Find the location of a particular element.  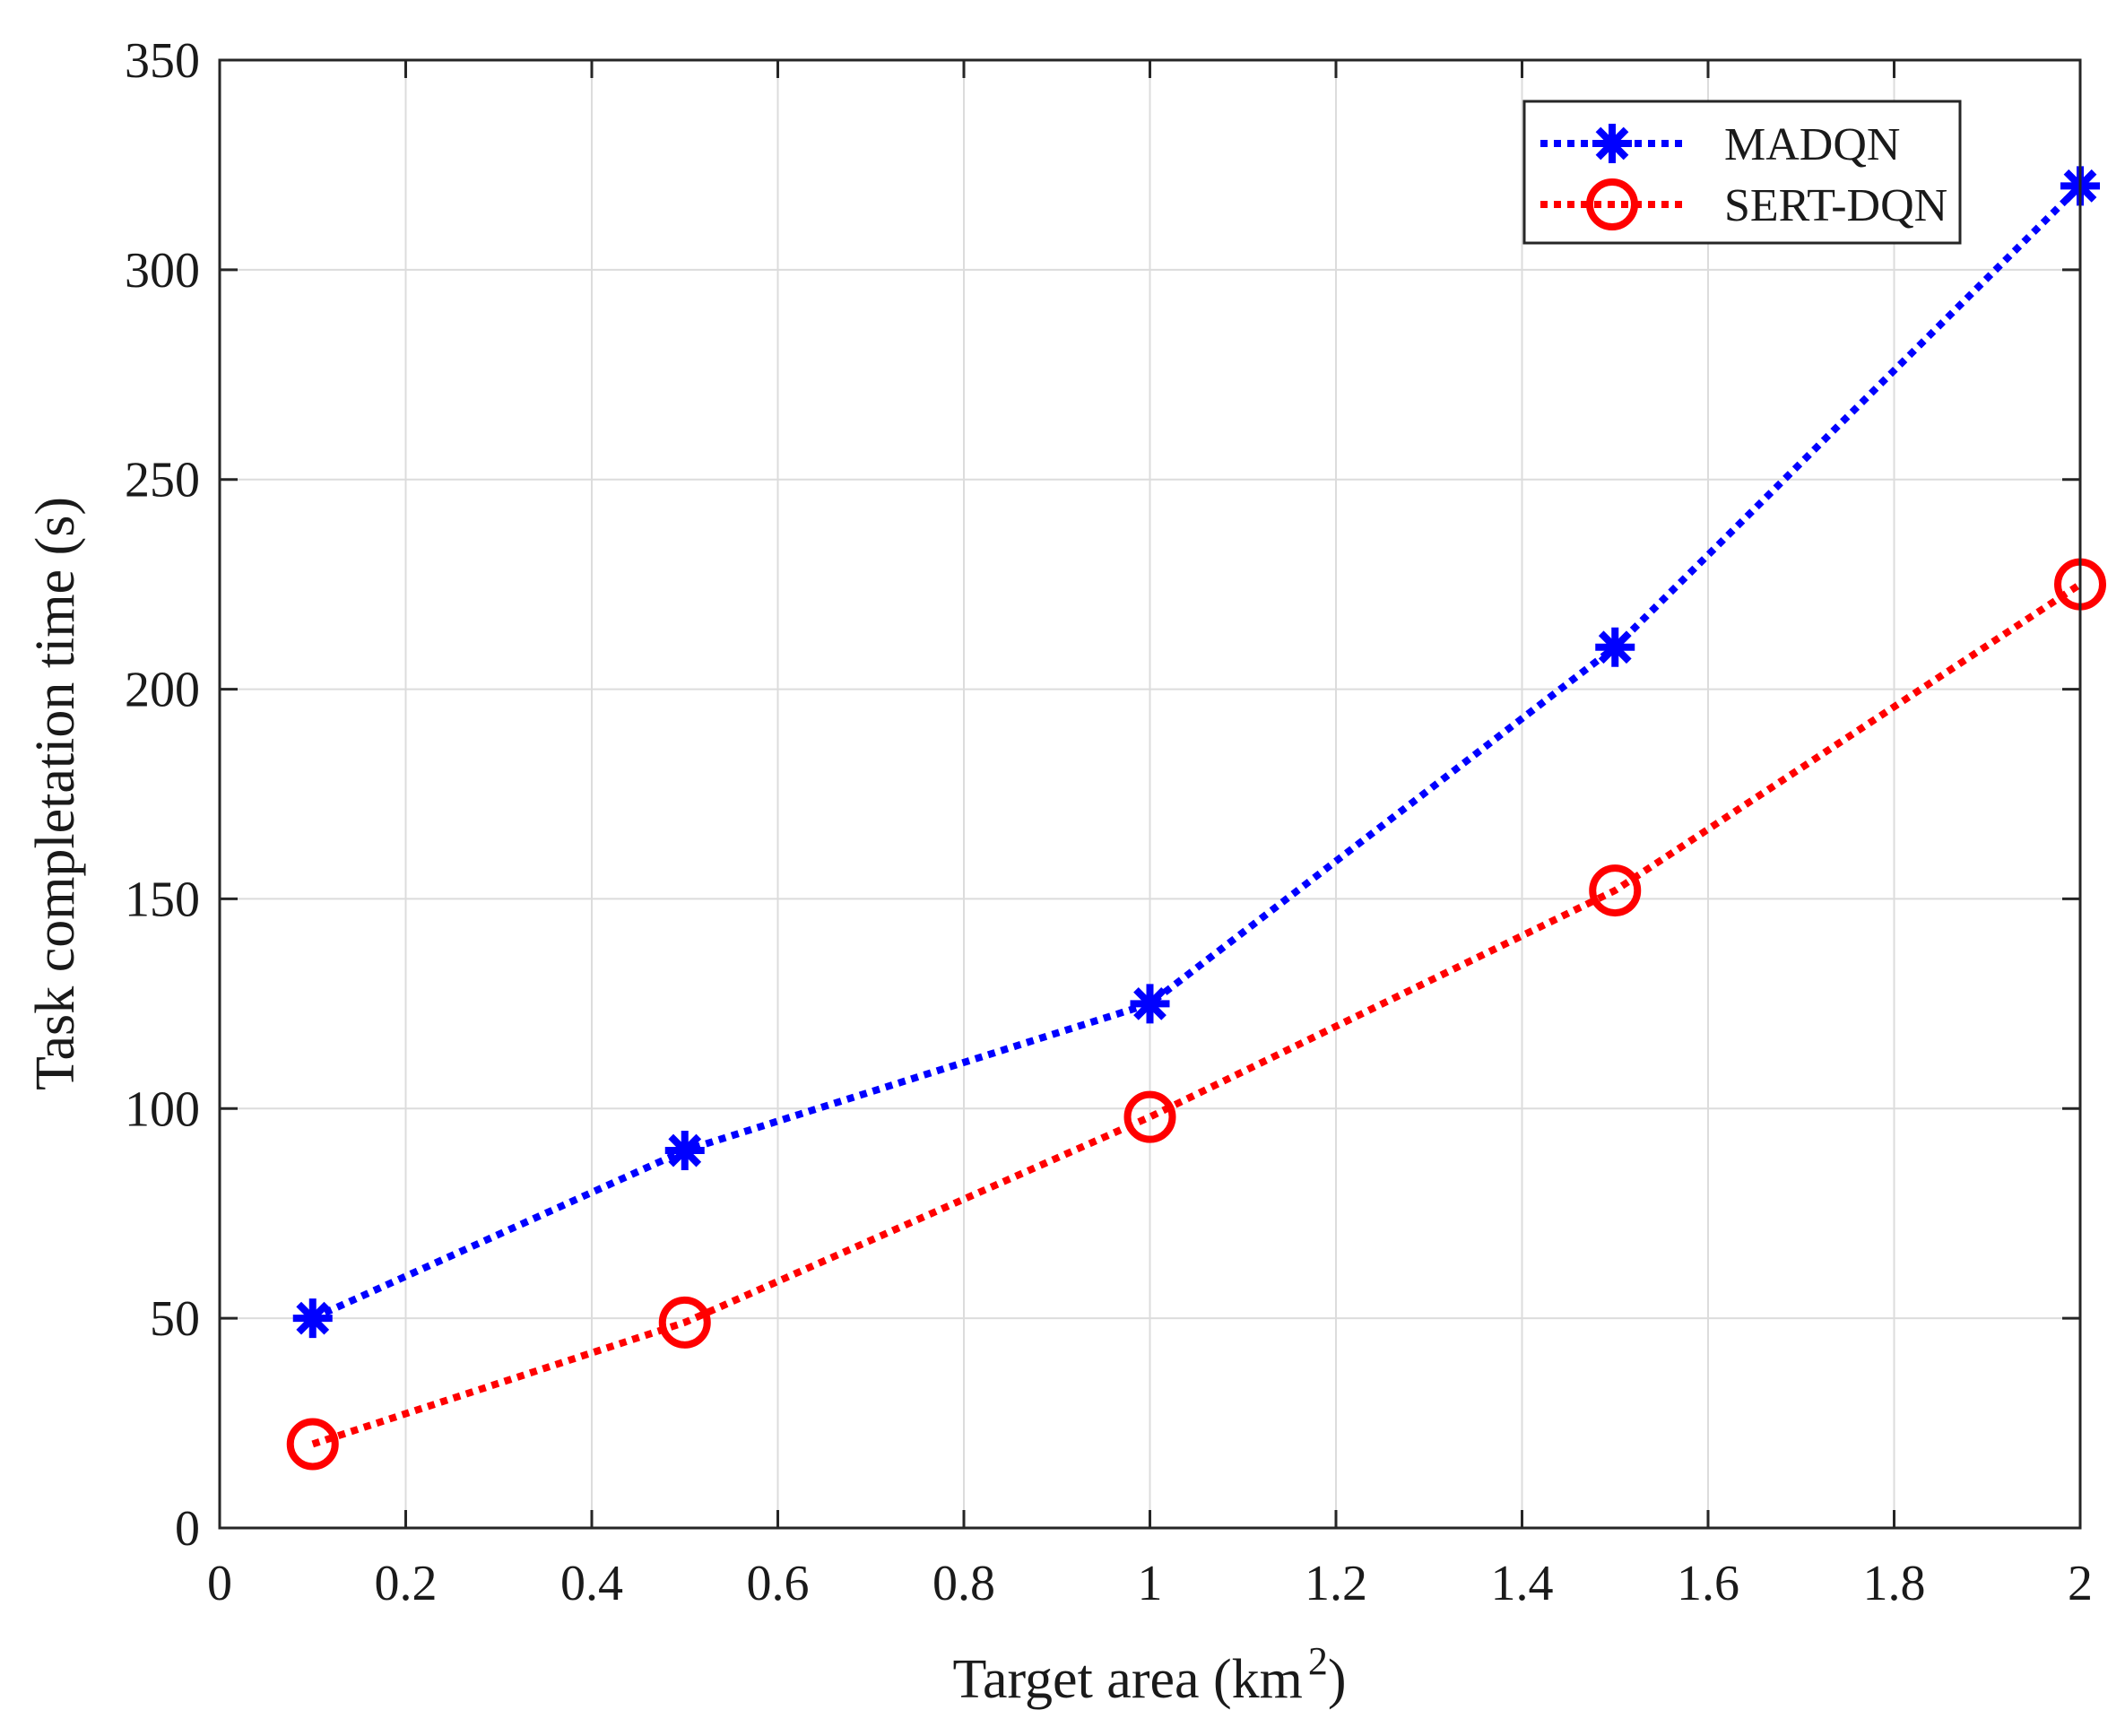

legend-madqn-asterisk-stroke is located at coordinates (1612, 143).